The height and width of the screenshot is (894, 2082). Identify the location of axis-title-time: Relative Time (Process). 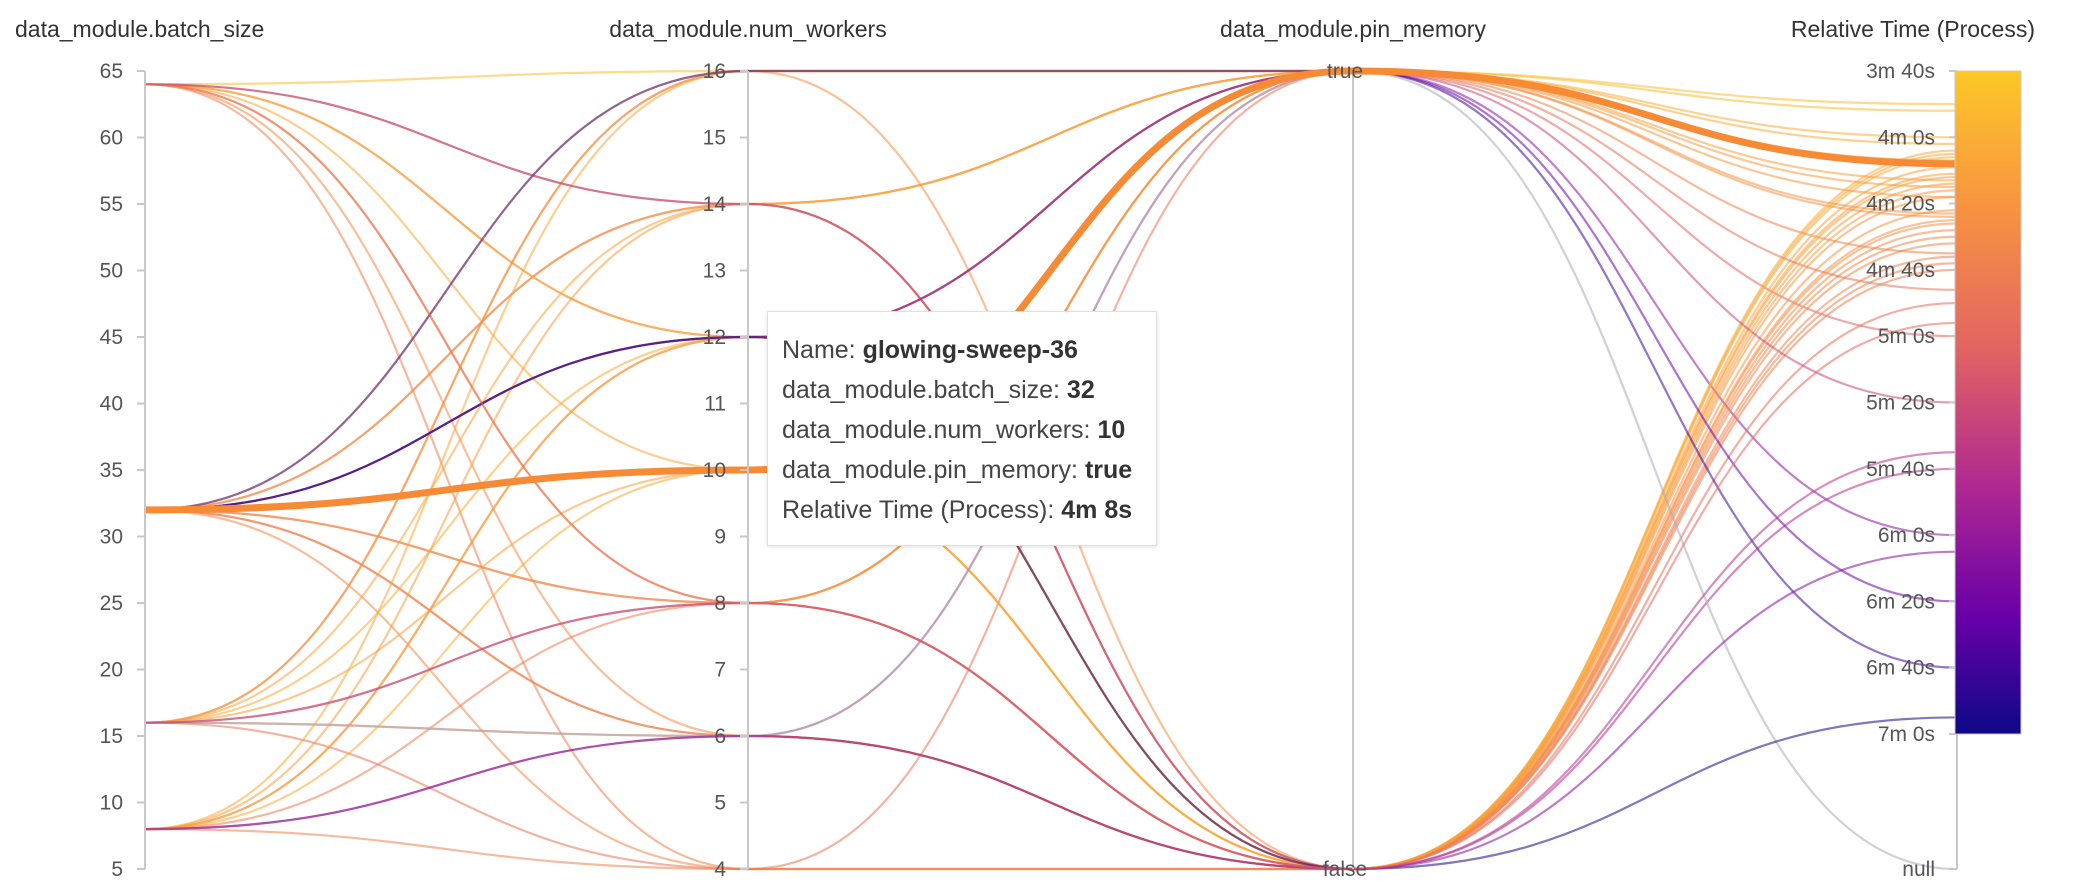
(1913, 29).